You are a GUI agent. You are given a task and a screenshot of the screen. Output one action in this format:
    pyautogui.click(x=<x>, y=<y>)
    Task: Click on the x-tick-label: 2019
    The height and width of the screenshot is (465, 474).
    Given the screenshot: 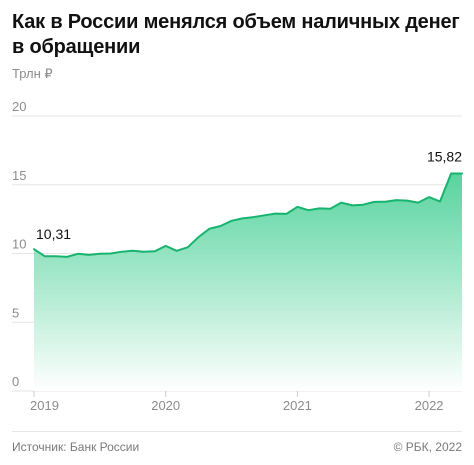 What is the action you would take?
    pyautogui.click(x=44, y=405)
    